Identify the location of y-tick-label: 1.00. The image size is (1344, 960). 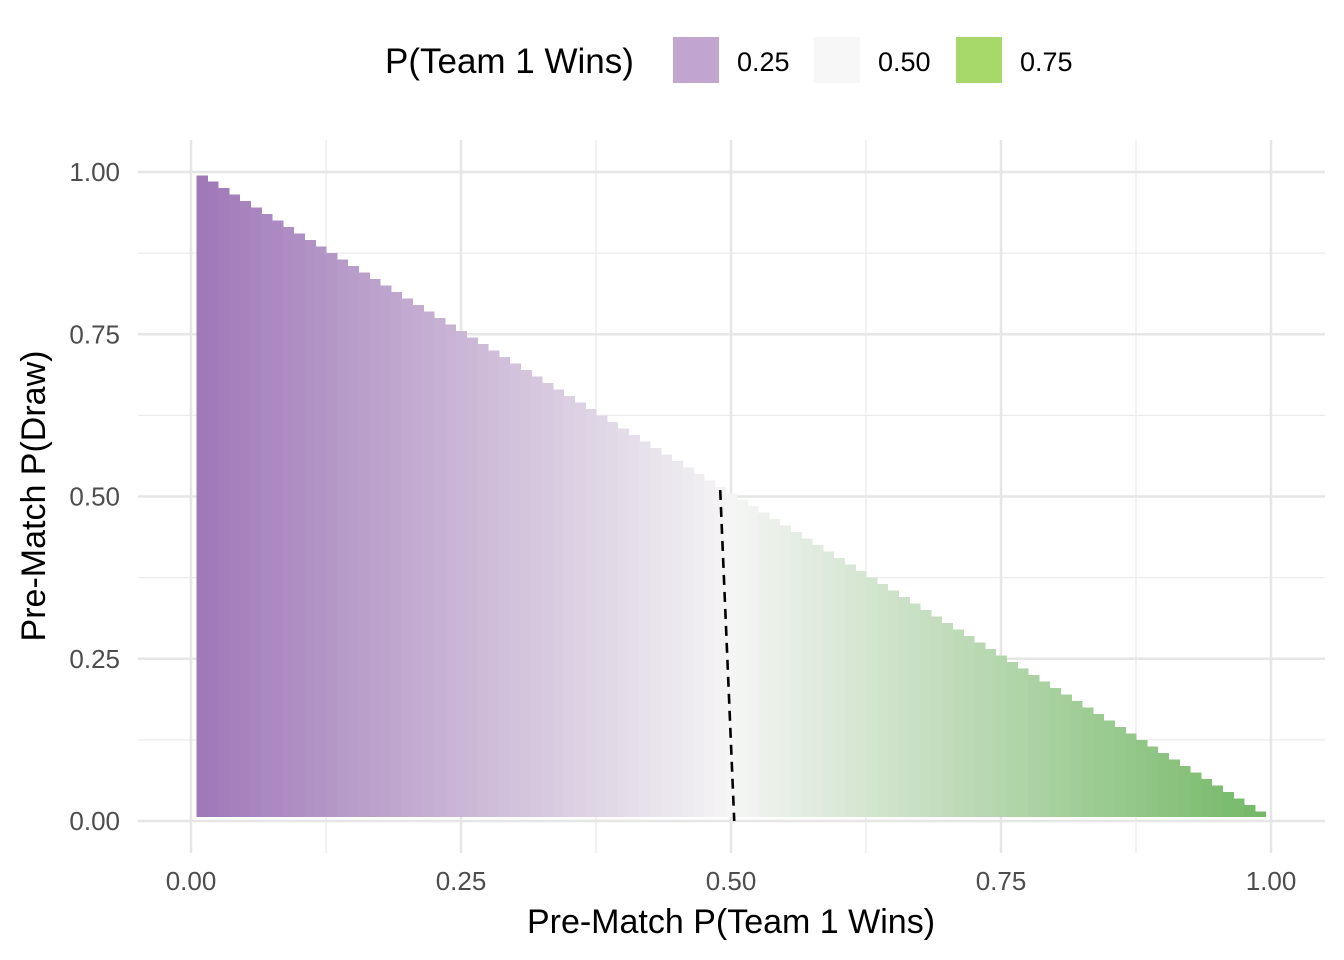
(94, 172).